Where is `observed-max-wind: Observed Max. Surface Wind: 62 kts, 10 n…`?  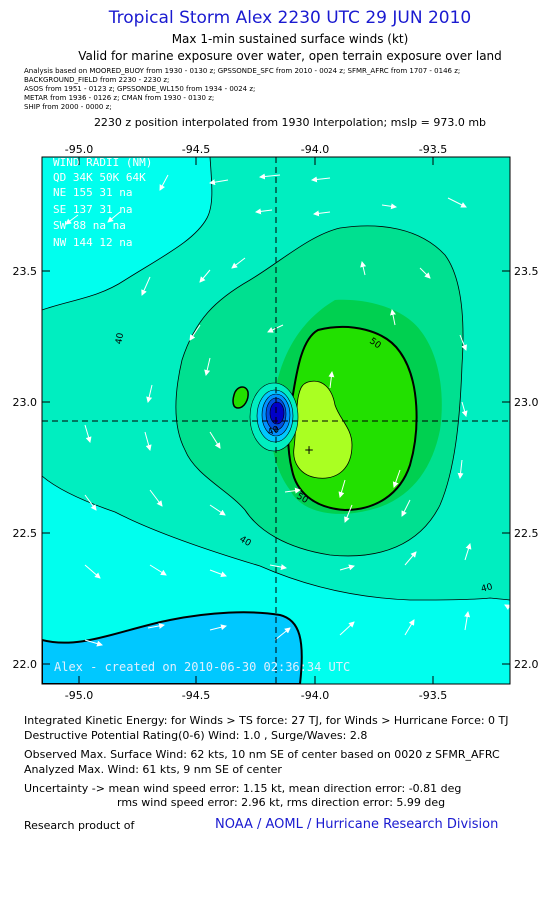 observed-max-wind: Observed Max. Surface Wind: 62 kts, 10 n… is located at coordinates (262, 754).